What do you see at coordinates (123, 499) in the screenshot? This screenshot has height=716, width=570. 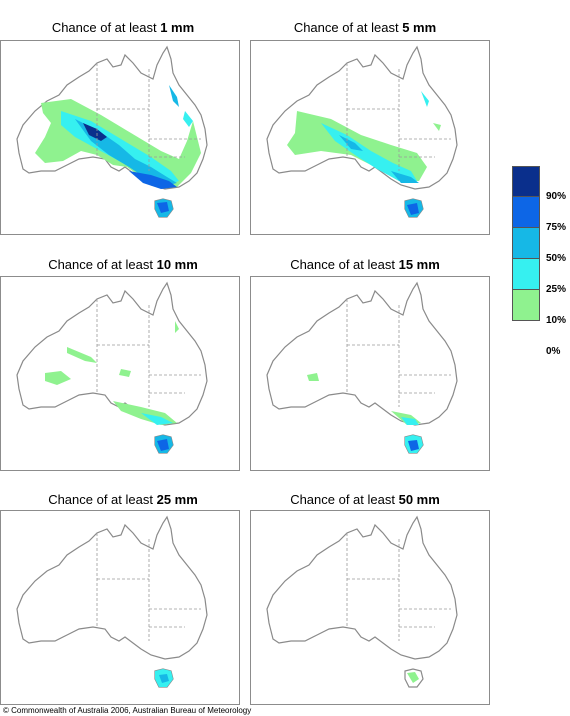 I see `panel-title: Chance of at least 25 mm` at bounding box center [123, 499].